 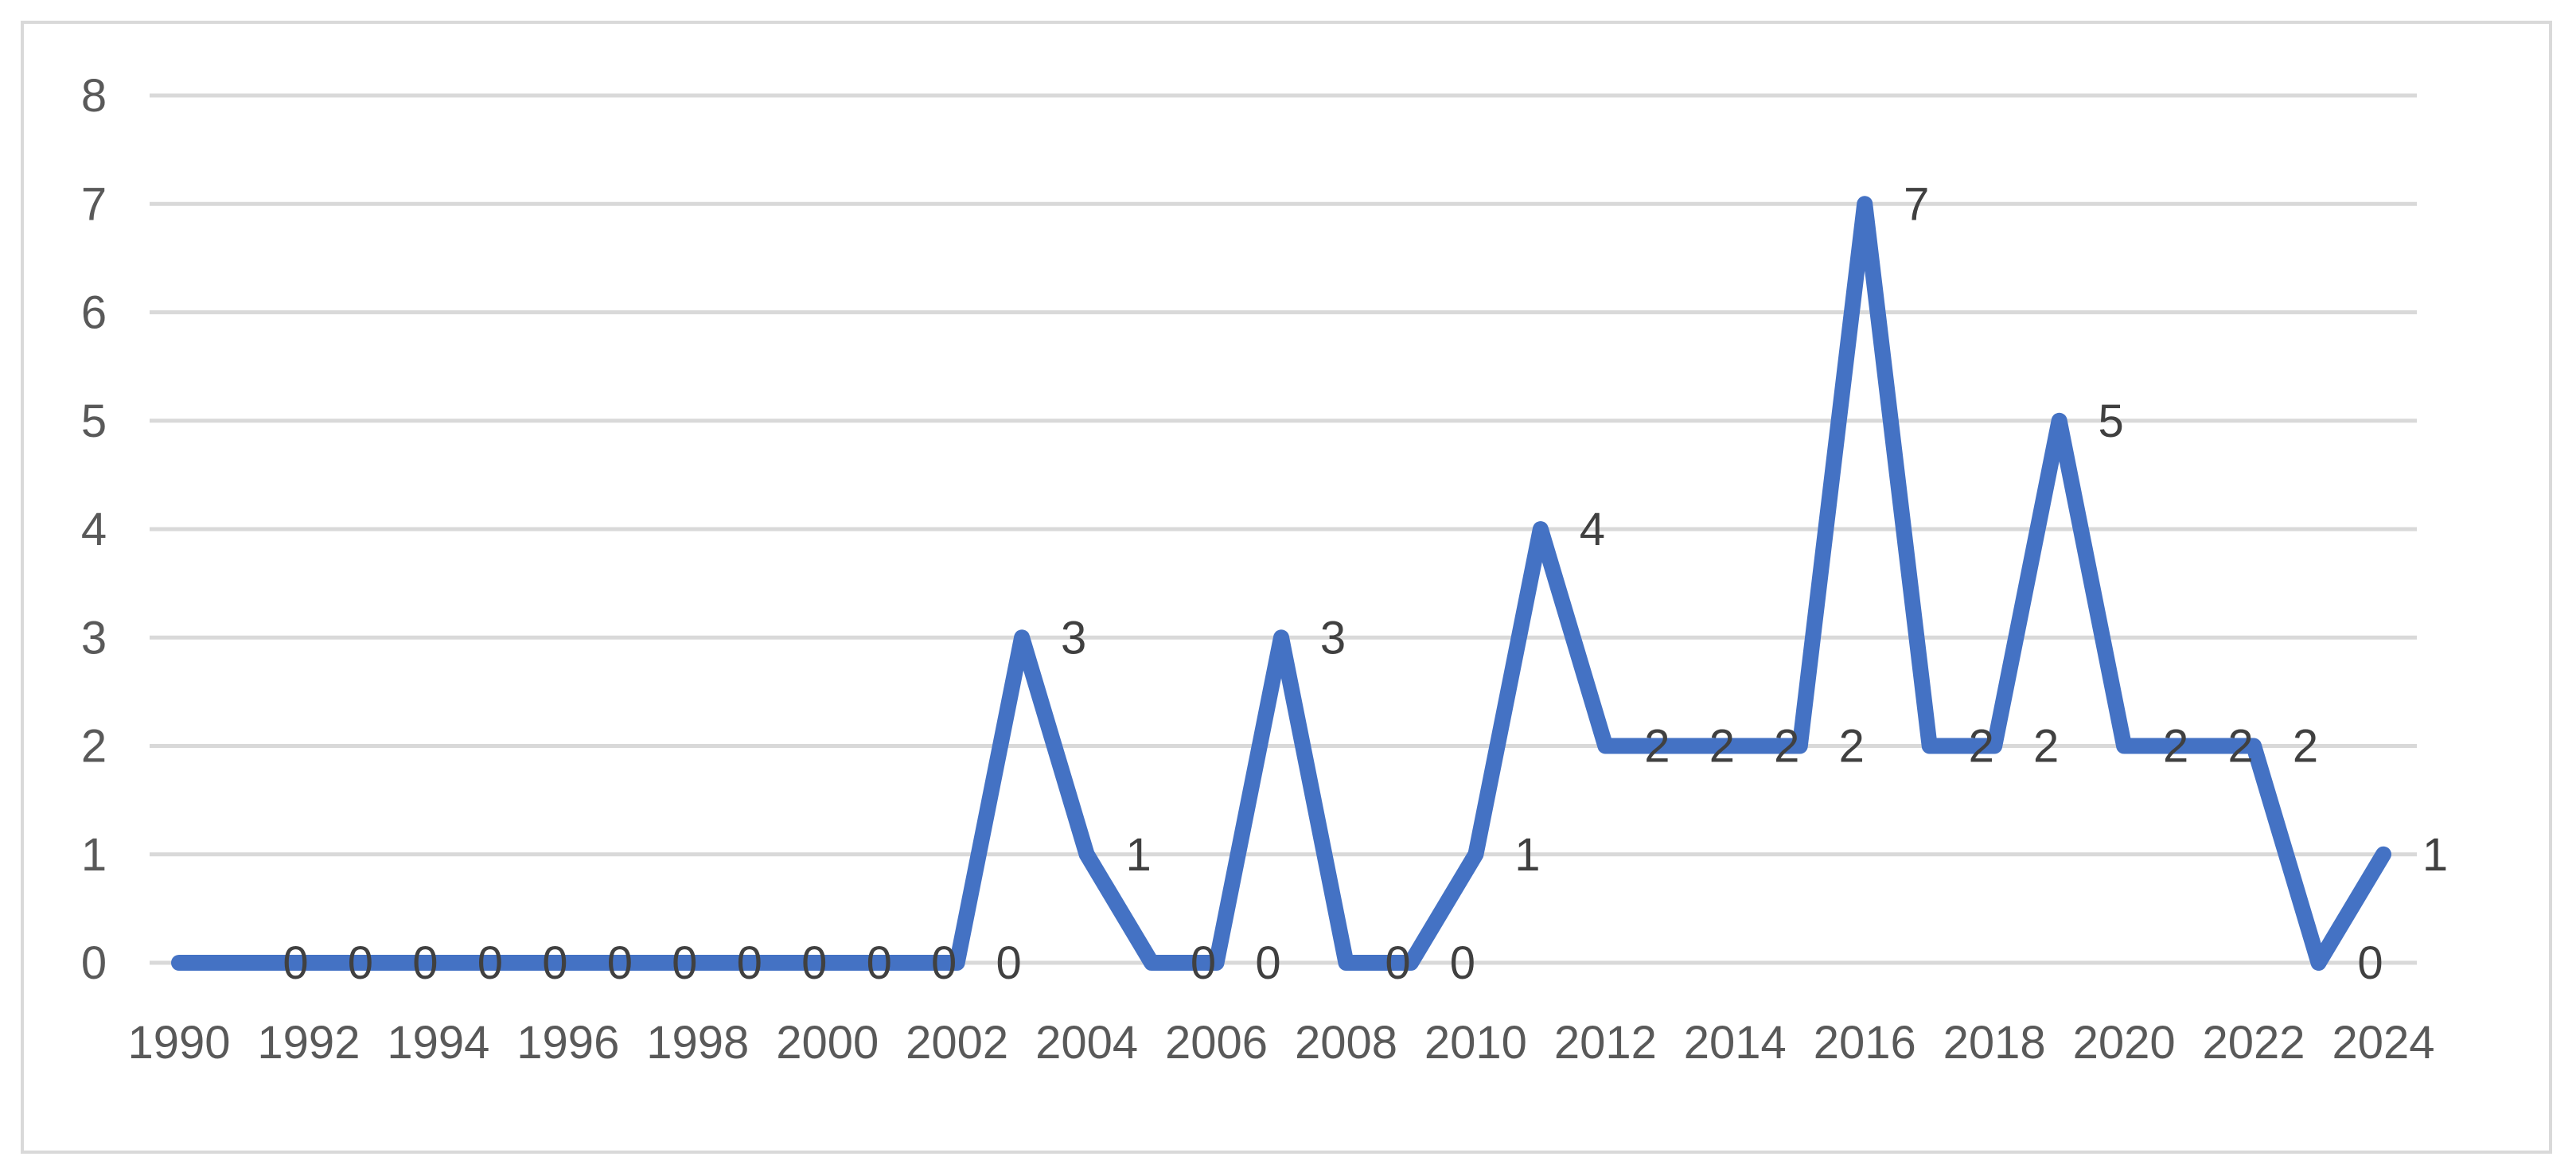 I want to click on y-tick-label: 4, so click(x=94, y=529).